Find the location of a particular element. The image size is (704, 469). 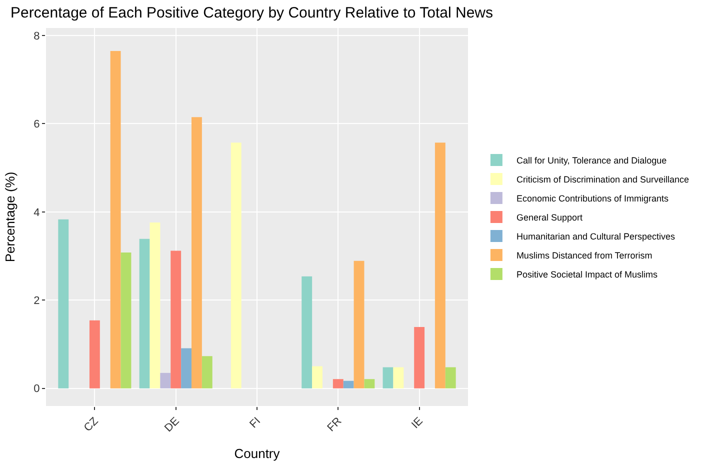

x-tick-label: IE is located at coordinates (417, 423).